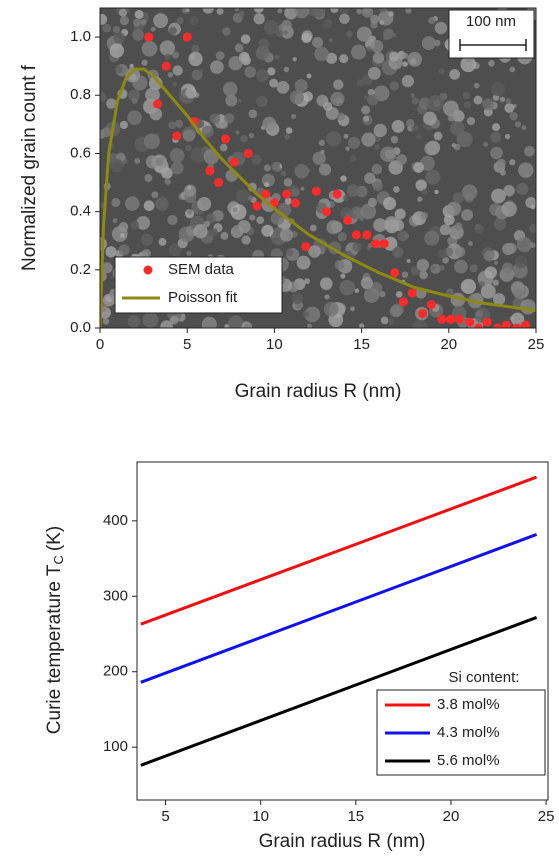 Image resolution: width=559 pixels, height=856 pixels. I want to click on y-axis-label: Normalized grain count f, so click(29, 167).